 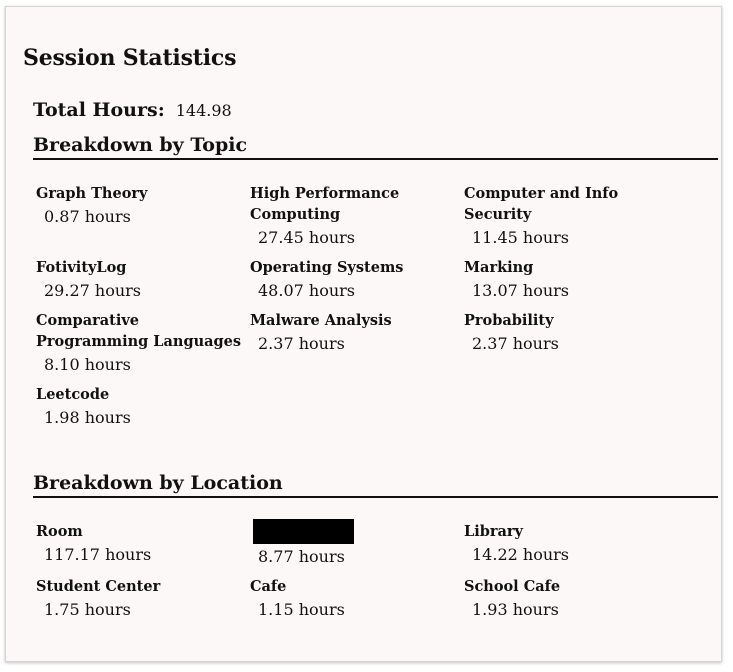 I want to click on topic-name: High Performance Computing, so click(x=325, y=204).